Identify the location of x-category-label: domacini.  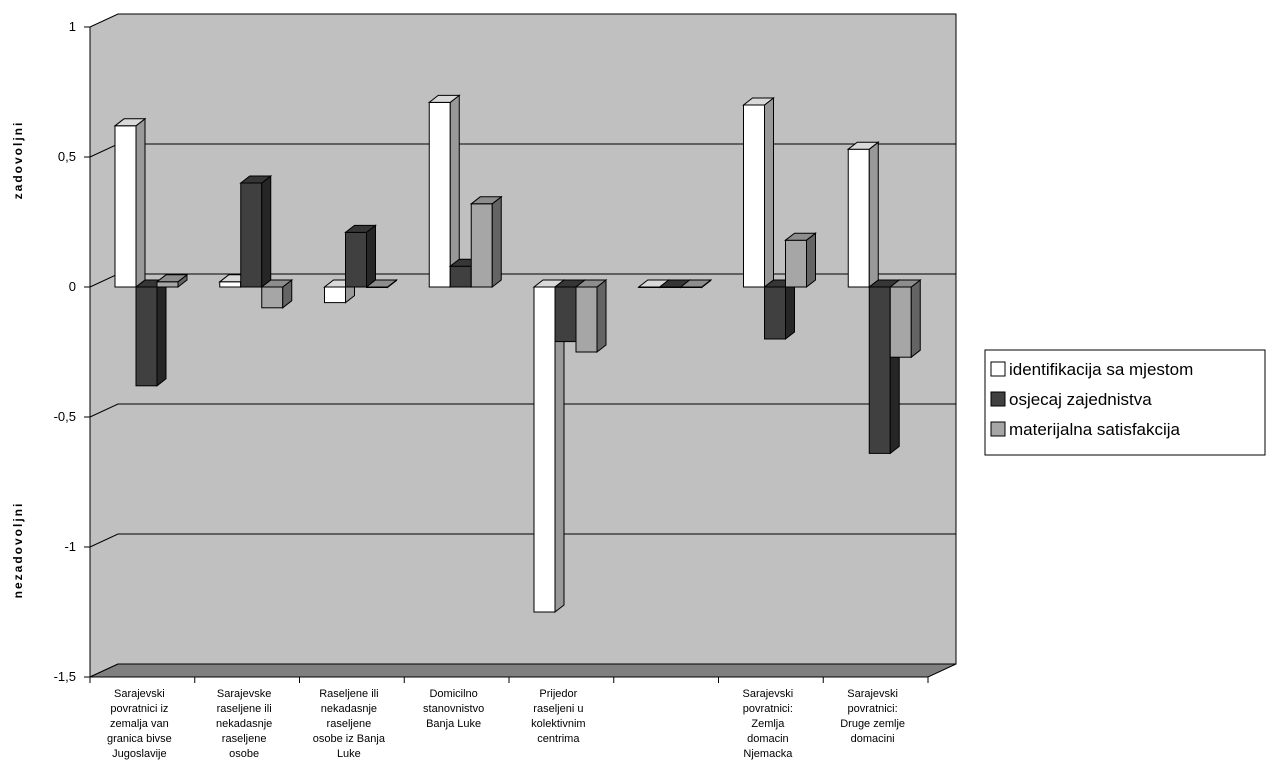
(873, 739).